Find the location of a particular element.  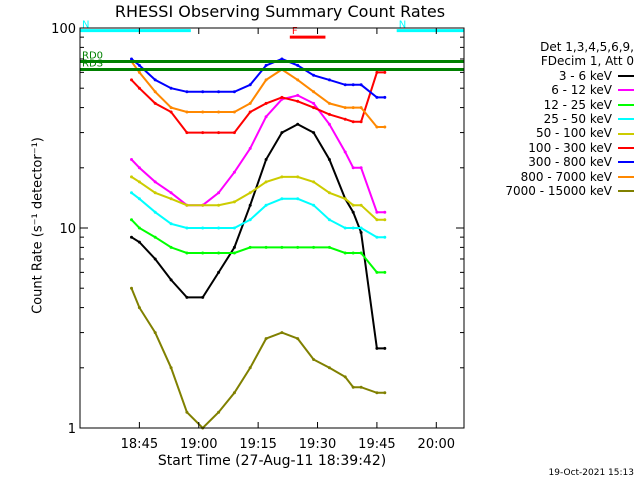

legend-entry: 25 - 50 keV is located at coordinates (554, 119).